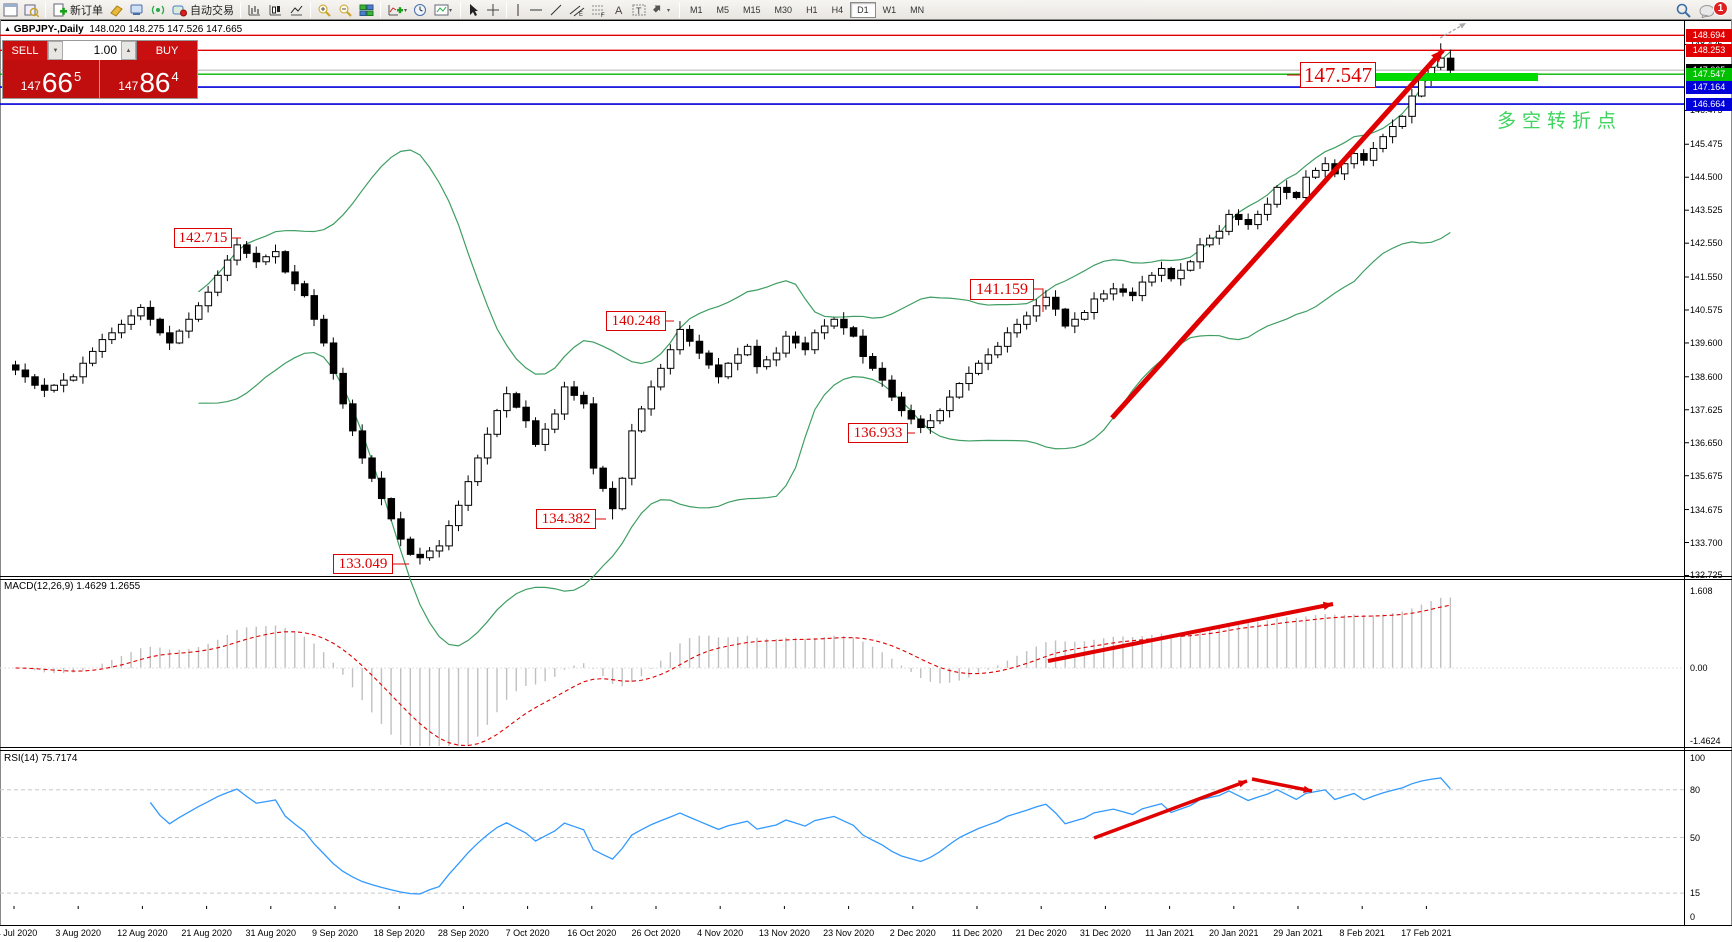 The height and width of the screenshot is (942, 1732). Describe the element at coordinates (889, 9) in the screenshot. I see `timeframe-button-W1: W1` at that location.